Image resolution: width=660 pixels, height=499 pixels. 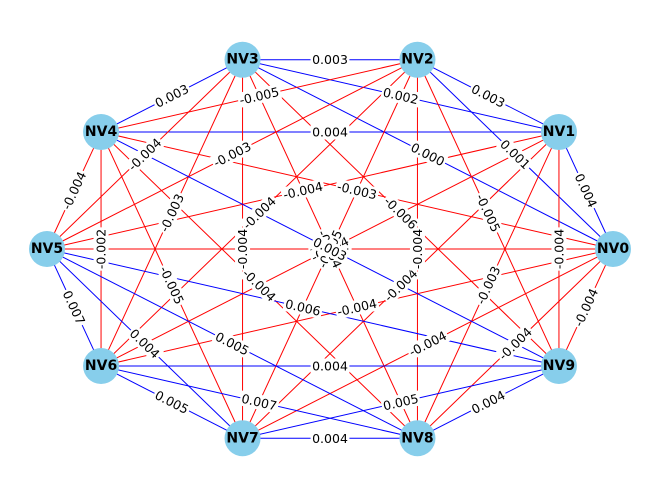 I want to click on edge-weight-label: -0.002, so click(x=101, y=249).